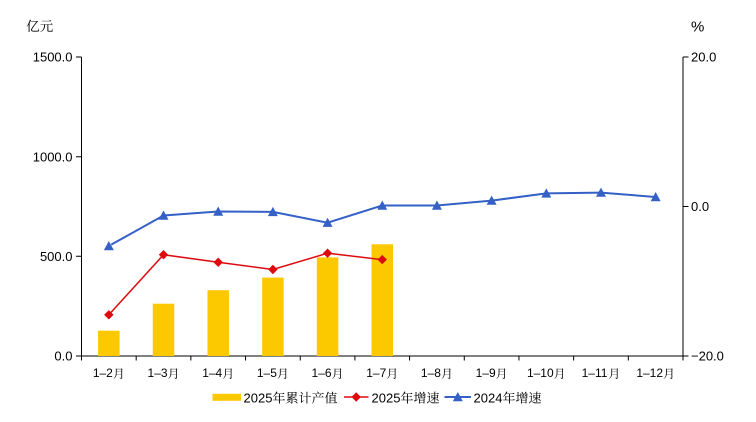 The width and height of the screenshot is (756, 422). What do you see at coordinates (322, 373) in the screenshot?
I see `svg-text: 1–6` at bounding box center [322, 373].